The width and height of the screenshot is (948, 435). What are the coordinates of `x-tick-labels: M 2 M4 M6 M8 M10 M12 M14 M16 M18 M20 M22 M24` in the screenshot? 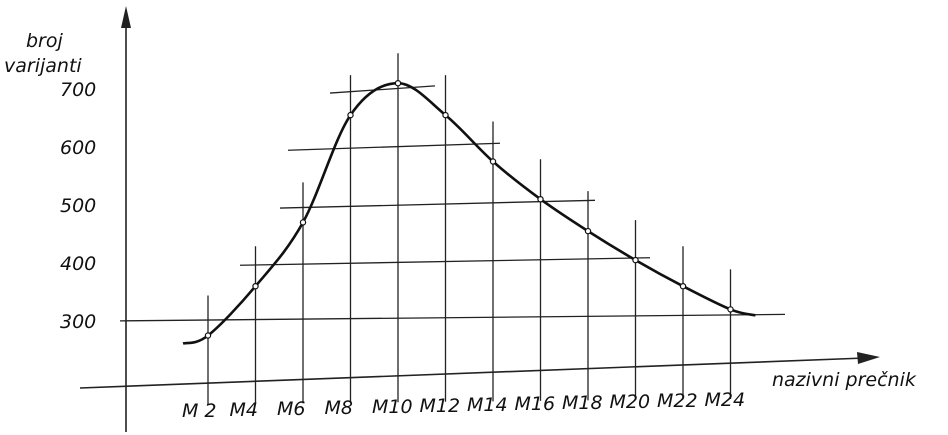 It's located at (463, 405).